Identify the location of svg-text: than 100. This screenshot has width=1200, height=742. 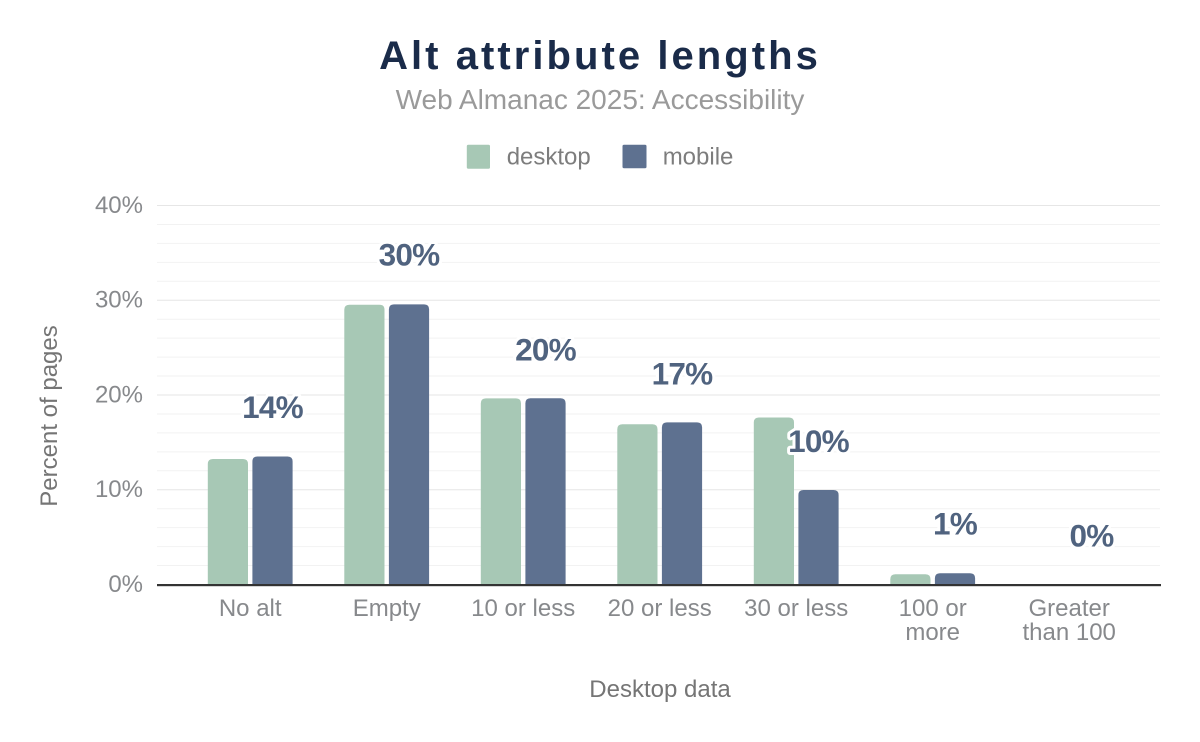
(1068, 632).